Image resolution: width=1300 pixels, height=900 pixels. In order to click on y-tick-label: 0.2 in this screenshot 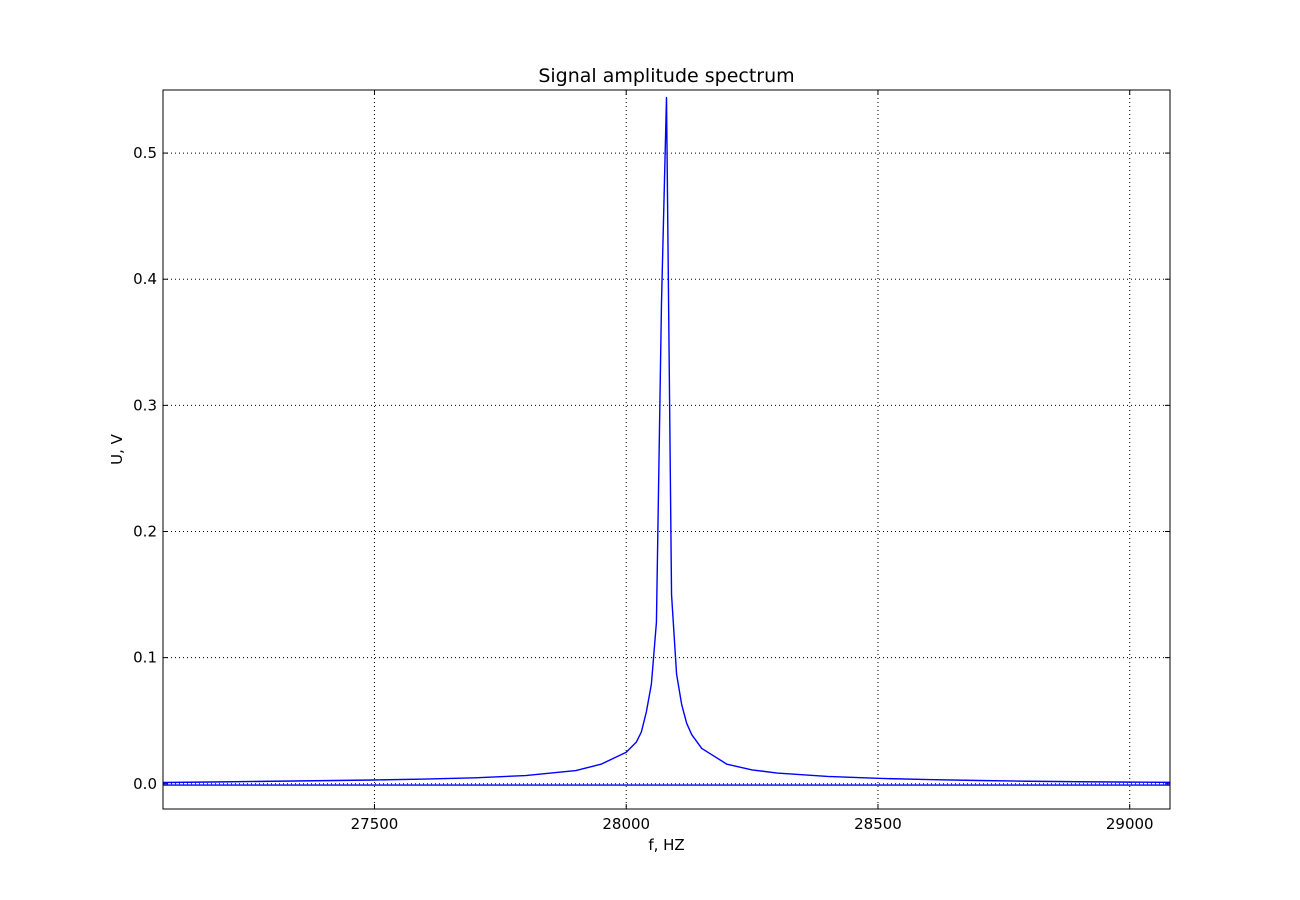, I will do `click(145, 531)`.